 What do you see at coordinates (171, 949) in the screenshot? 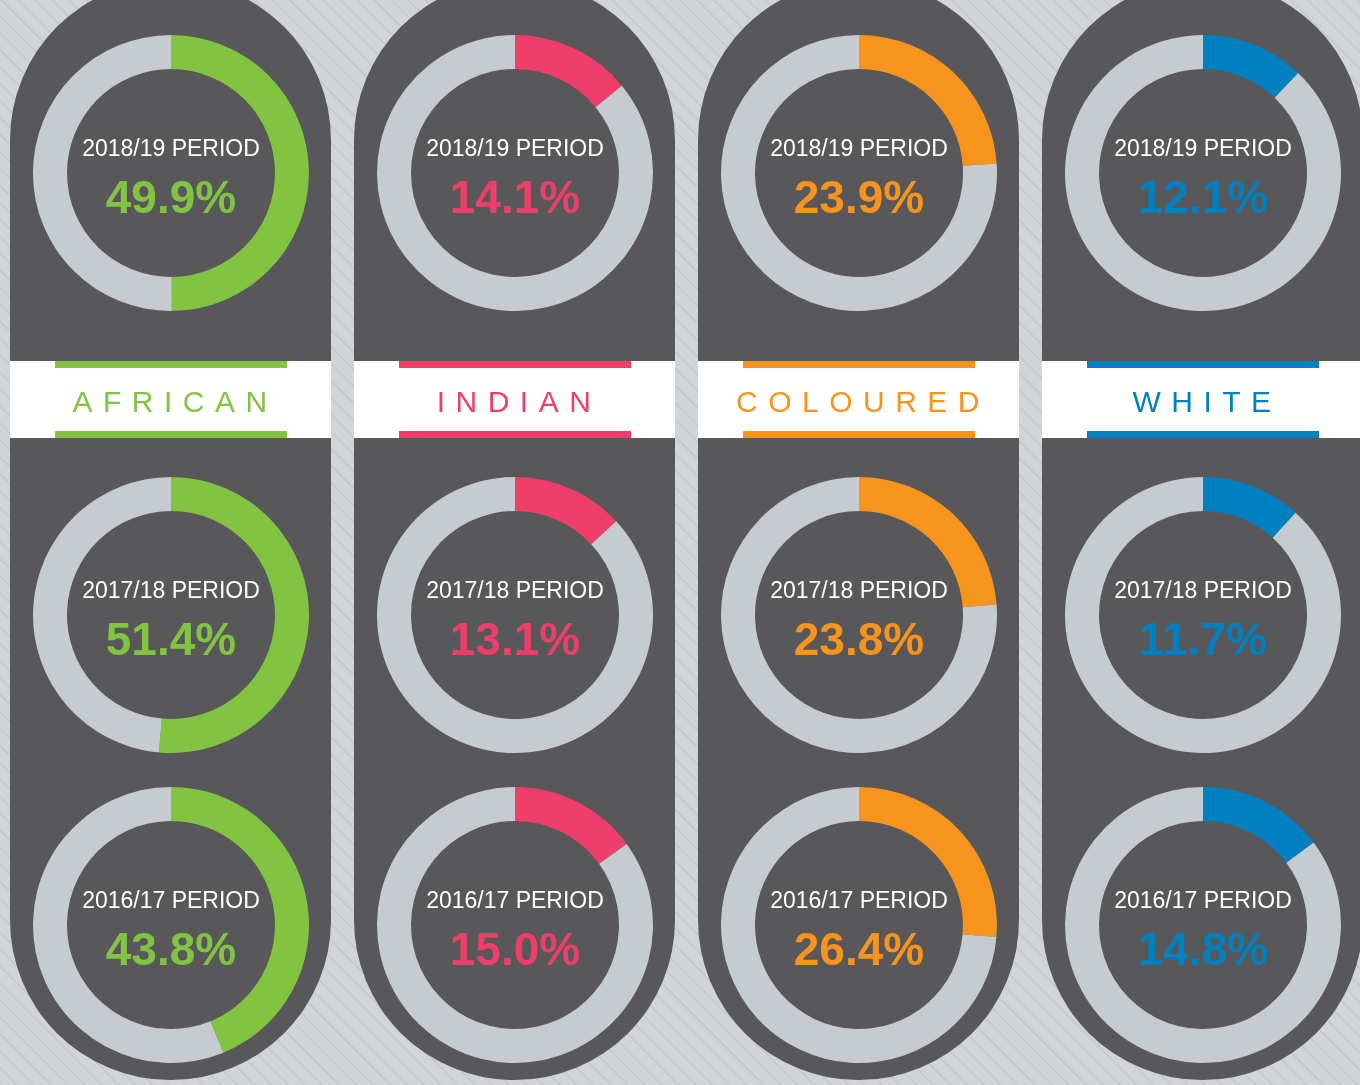
I see `text: 43.8%` at bounding box center [171, 949].